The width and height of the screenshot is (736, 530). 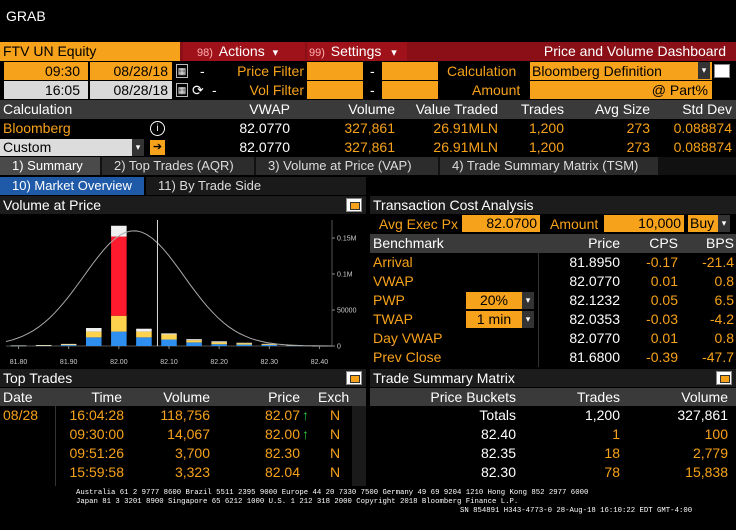 What do you see at coordinates (46, 90) in the screenshot?
I see `end-time-input: 16:05` at bounding box center [46, 90].